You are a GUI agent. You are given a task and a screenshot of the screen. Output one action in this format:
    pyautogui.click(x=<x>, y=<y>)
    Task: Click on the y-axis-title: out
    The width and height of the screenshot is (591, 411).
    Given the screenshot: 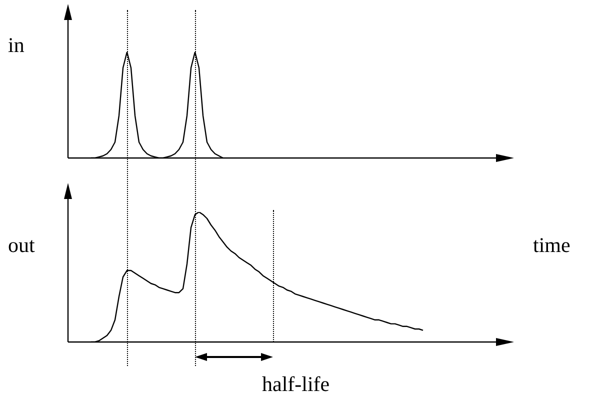 What is the action you would take?
    pyautogui.click(x=21, y=245)
    